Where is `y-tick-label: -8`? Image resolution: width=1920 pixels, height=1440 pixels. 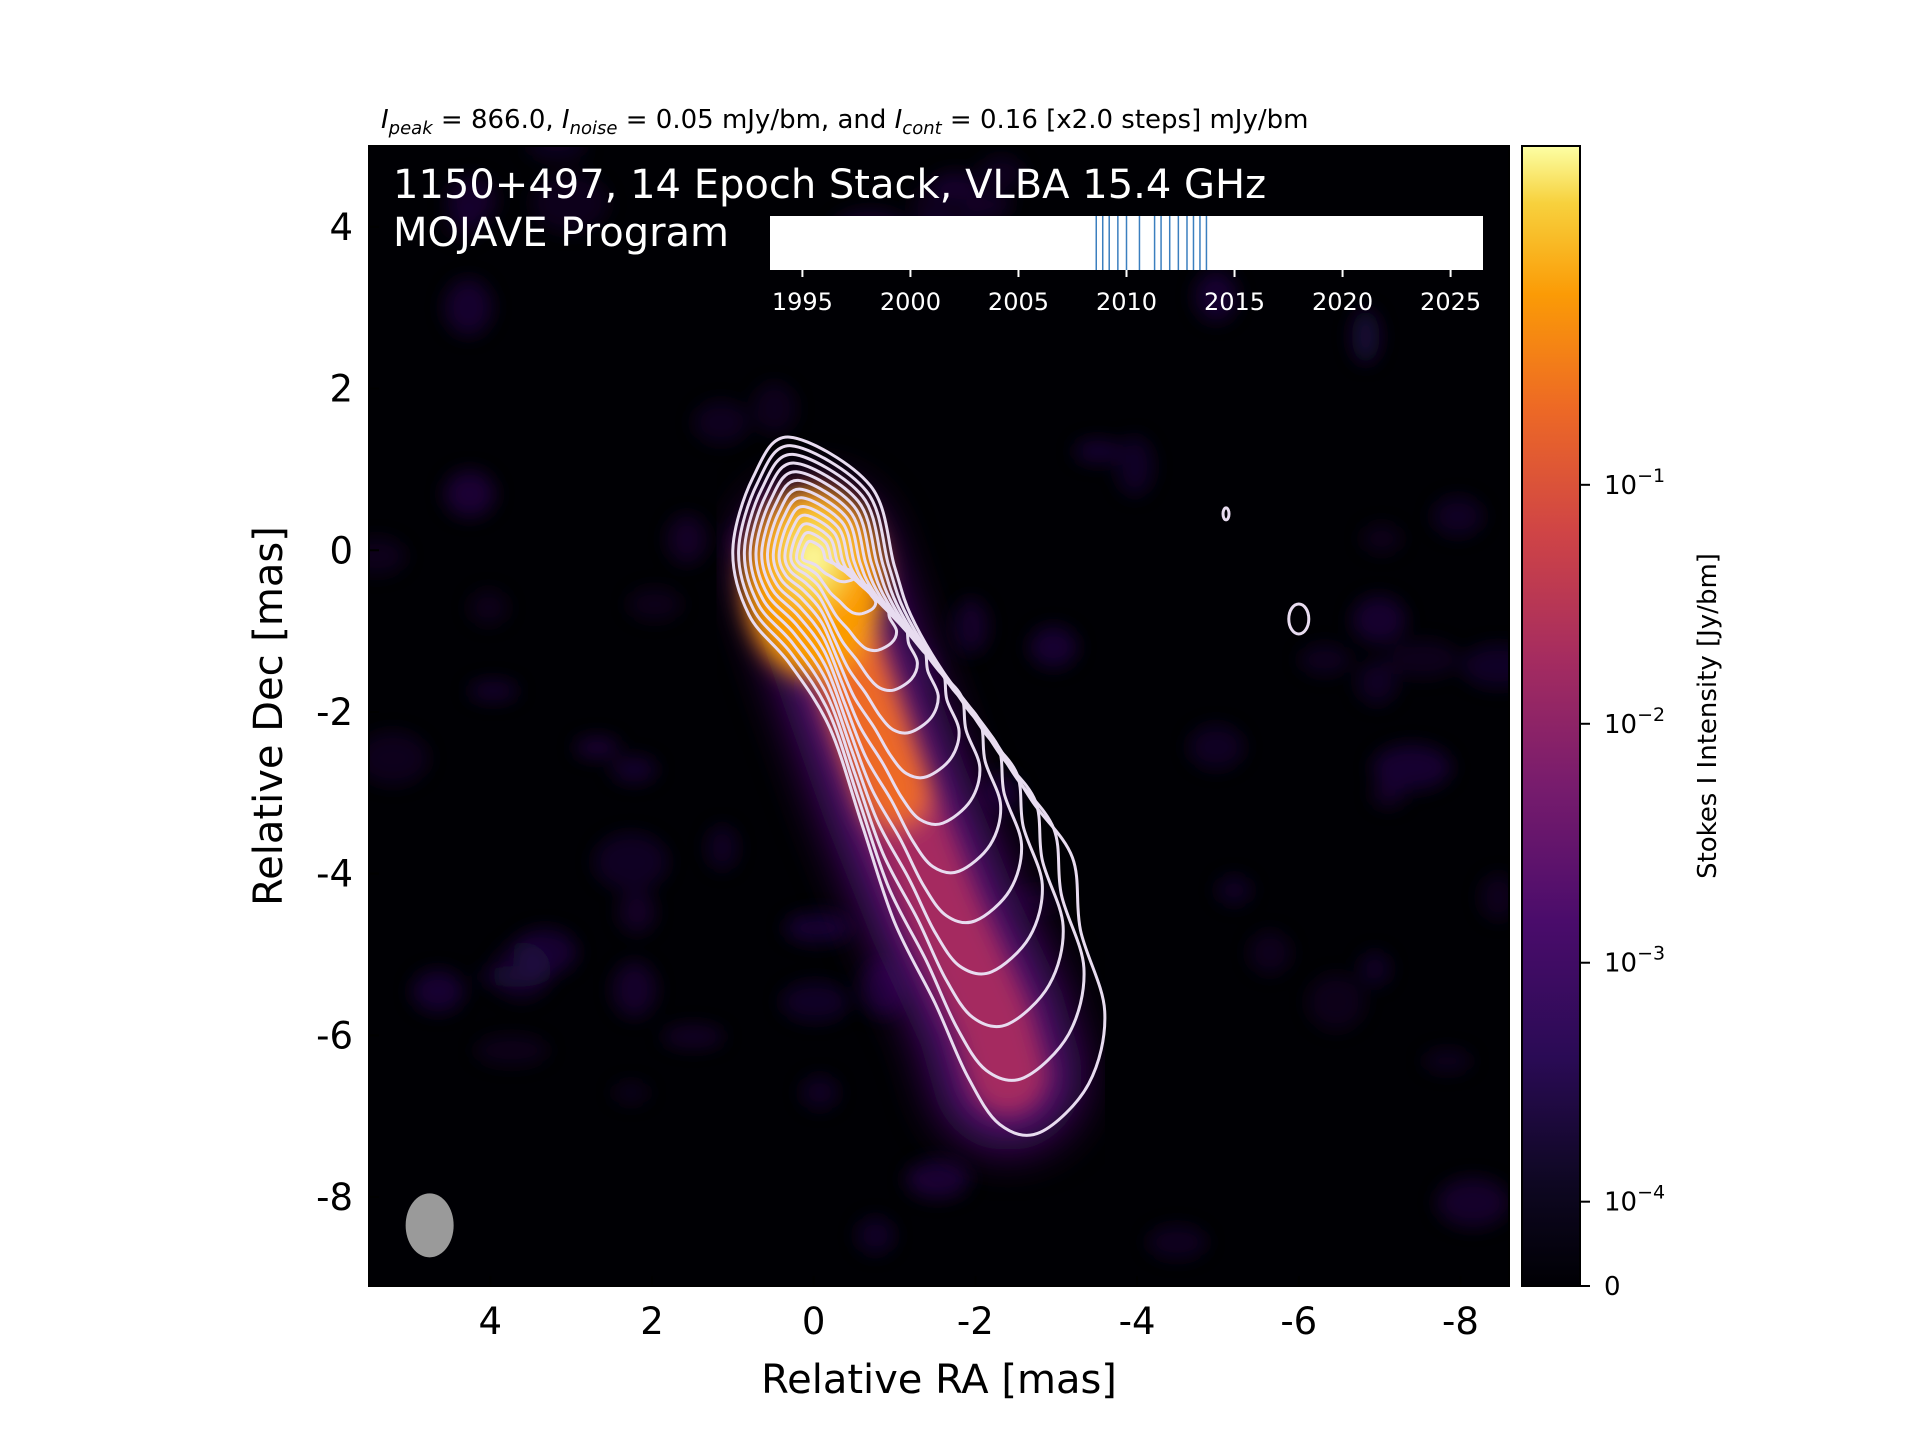
y-tick-label: -8 is located at coordinates (334, 1197).